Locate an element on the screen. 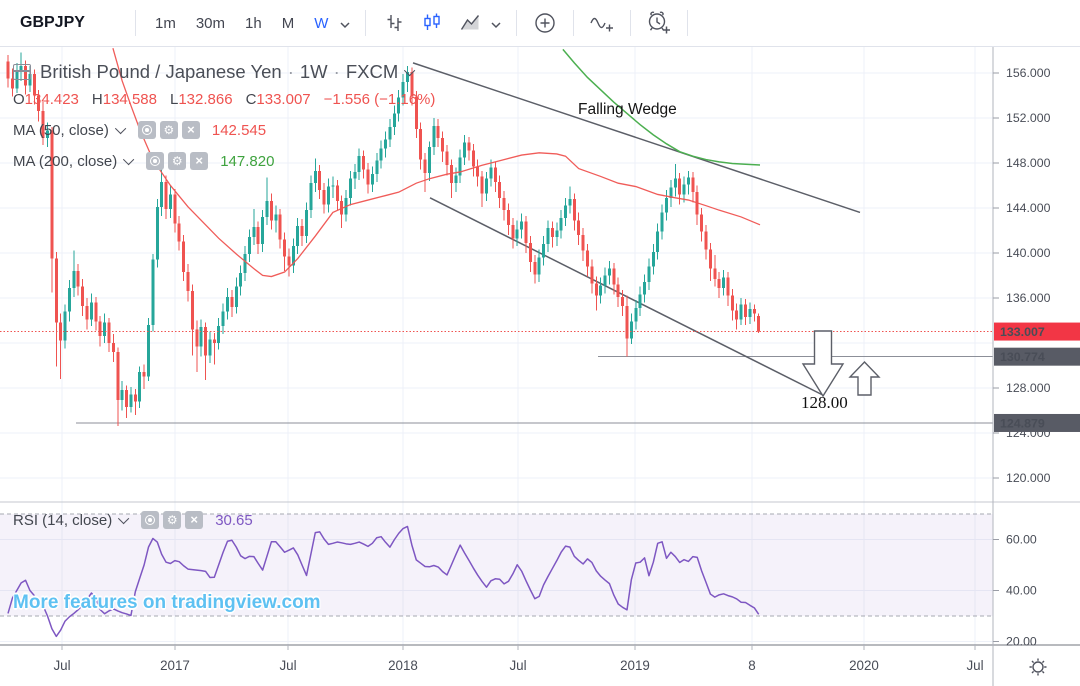 The height and width of the screenshot is (686, 1080). interval-1M-button: M is located at coordinates (288, 23).